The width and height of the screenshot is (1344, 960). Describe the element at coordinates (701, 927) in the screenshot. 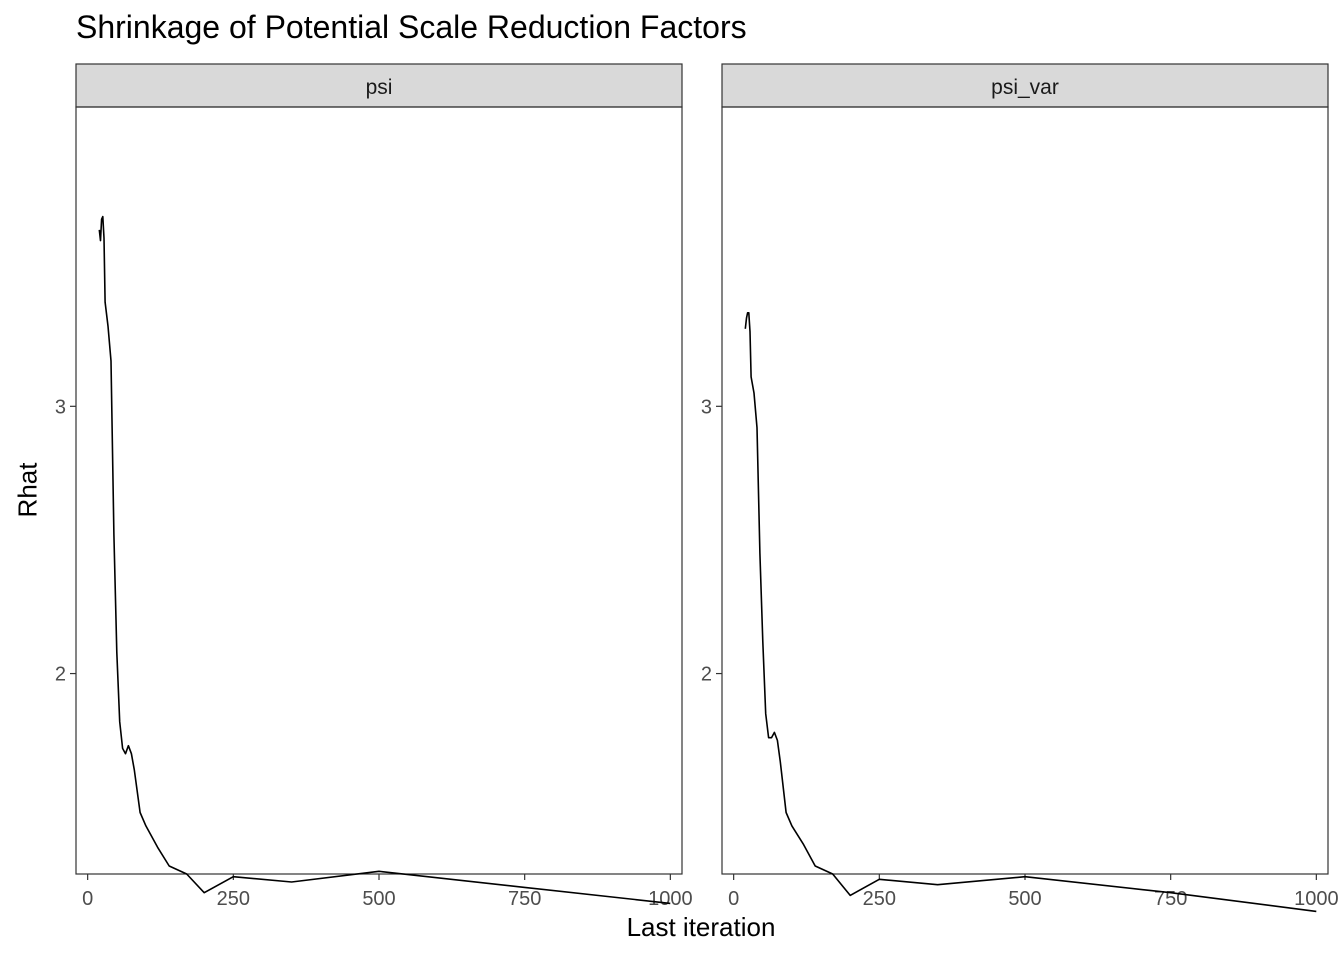

I see `x-axis-label: Last iteration` at that location.